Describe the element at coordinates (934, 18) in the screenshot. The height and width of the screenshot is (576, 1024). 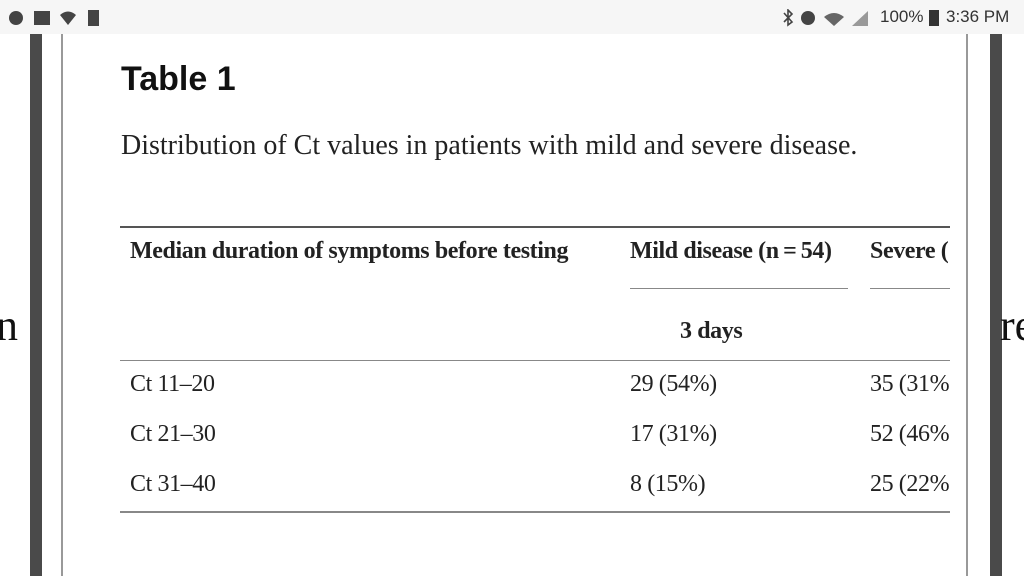
I see `battery-icon` at that location.